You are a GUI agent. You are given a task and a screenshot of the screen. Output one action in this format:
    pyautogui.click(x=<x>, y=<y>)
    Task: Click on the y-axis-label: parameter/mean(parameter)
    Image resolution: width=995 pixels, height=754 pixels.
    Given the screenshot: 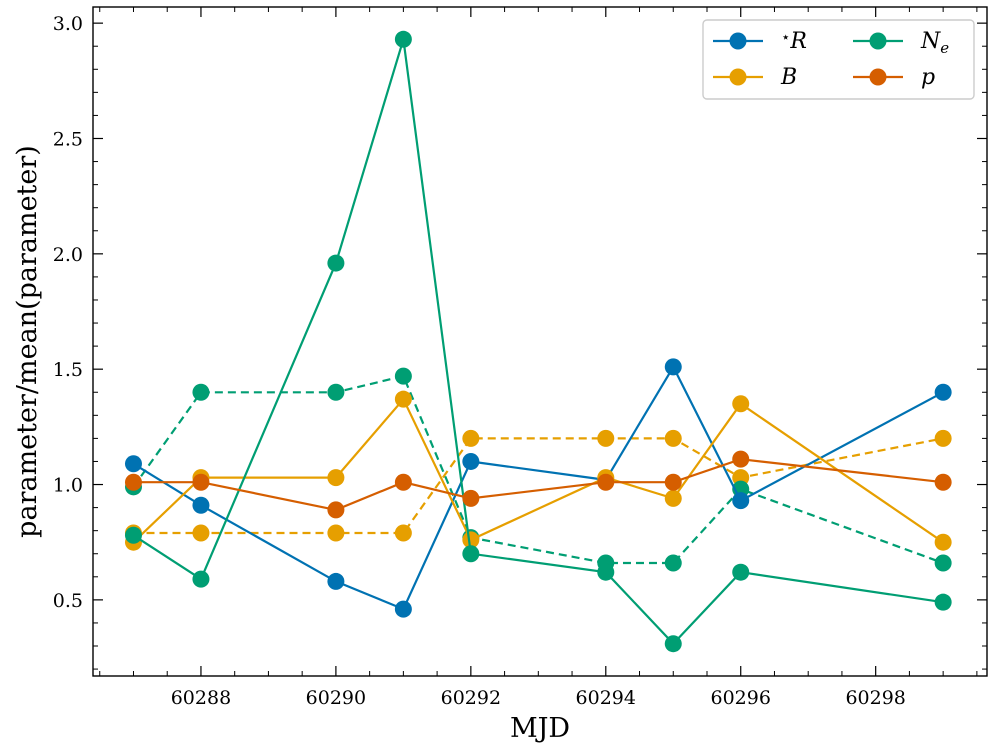 What is the action you would take?
    pyautogui.click(x=27, y=341)
    